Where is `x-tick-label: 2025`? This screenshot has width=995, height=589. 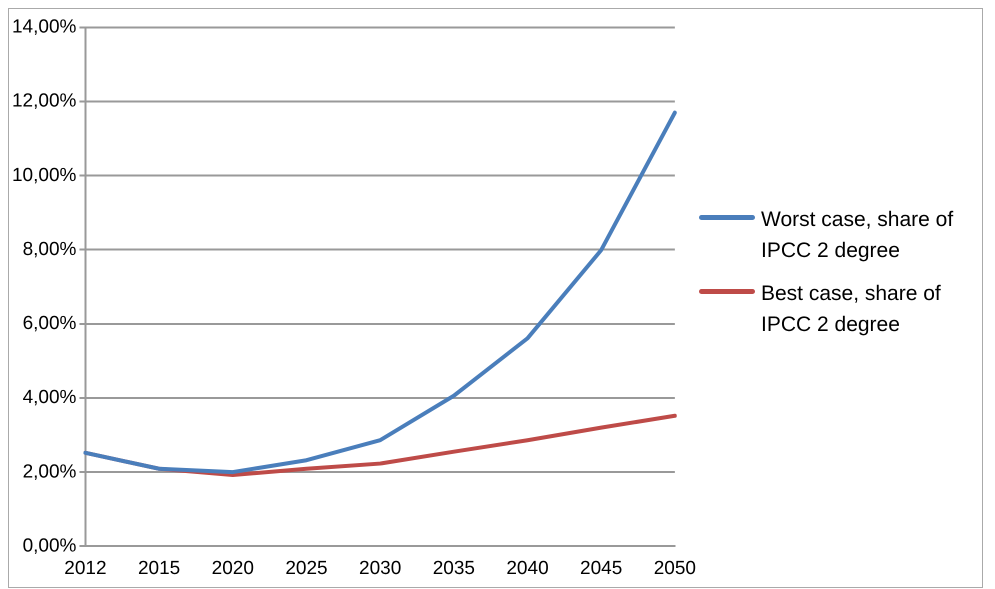 x-tick-label: 2025 is located at coordinates (306, 568).